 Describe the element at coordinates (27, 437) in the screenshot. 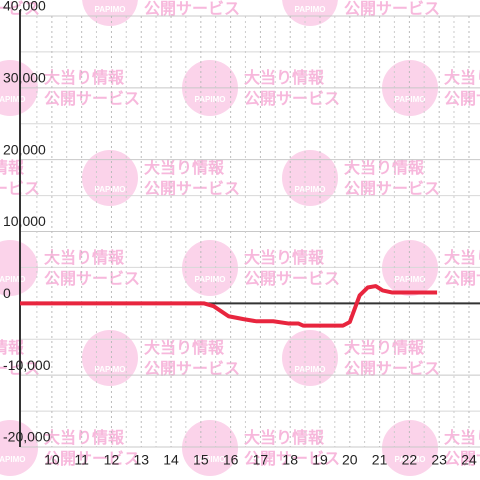

I see `y-tick-label: -20,000` at that location.